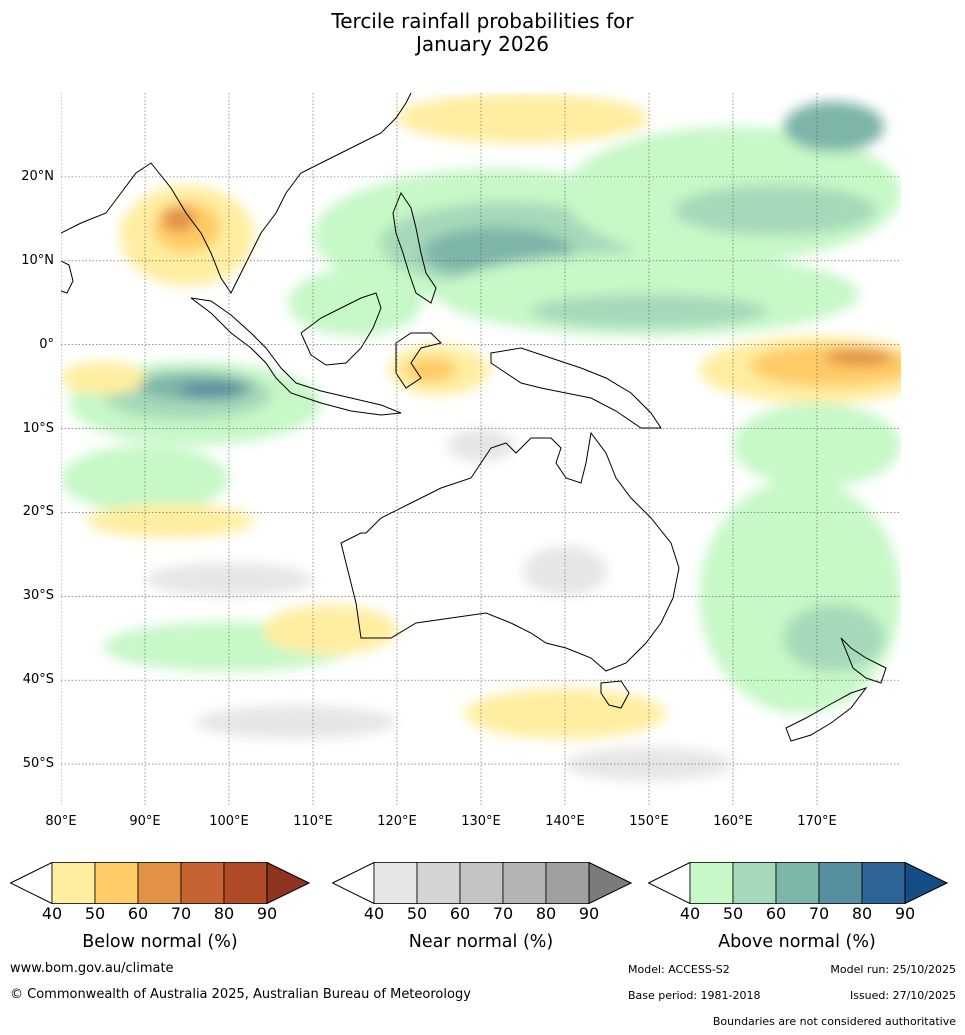 The height and width of the screenshot is (1035, 965). What do you see at coordinates (92, 968) in the screenshot?
I see `website-link: www.bom.gov.au/climate` at bounding box center [92, 968].